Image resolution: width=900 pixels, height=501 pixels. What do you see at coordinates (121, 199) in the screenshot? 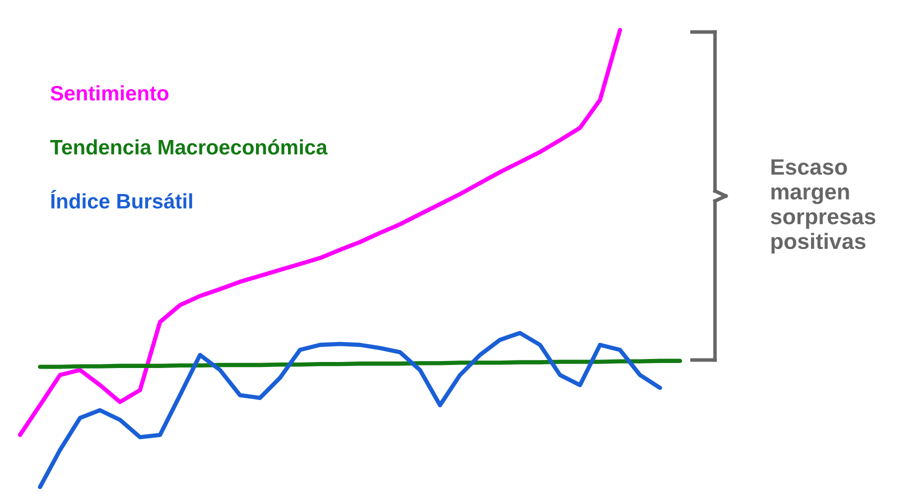
I see `text: Índice Bursátil` at bounding box center [121, 199].